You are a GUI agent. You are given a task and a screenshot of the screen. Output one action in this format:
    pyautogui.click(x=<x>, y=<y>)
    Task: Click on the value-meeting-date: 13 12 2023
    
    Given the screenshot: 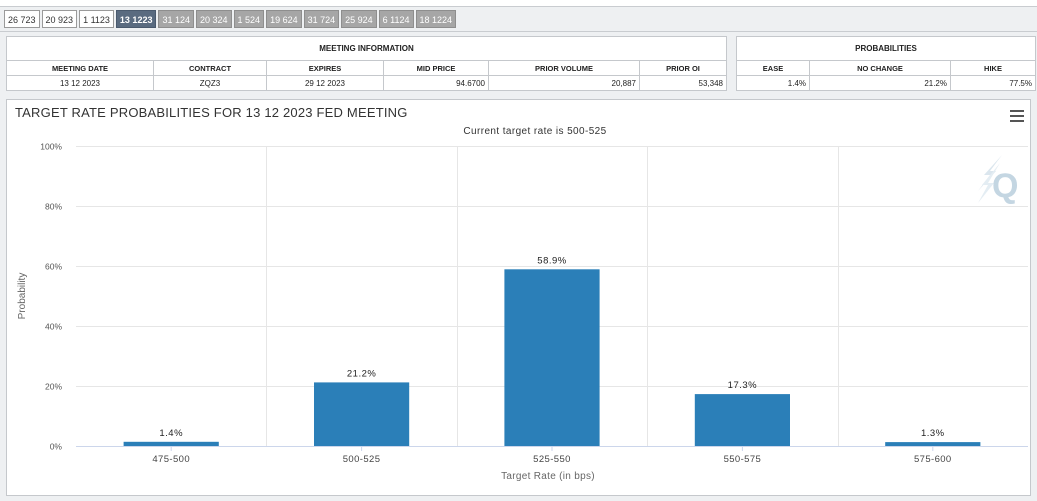 What is the action you would take?
    pyautogui.click(x=80, y=83)
    